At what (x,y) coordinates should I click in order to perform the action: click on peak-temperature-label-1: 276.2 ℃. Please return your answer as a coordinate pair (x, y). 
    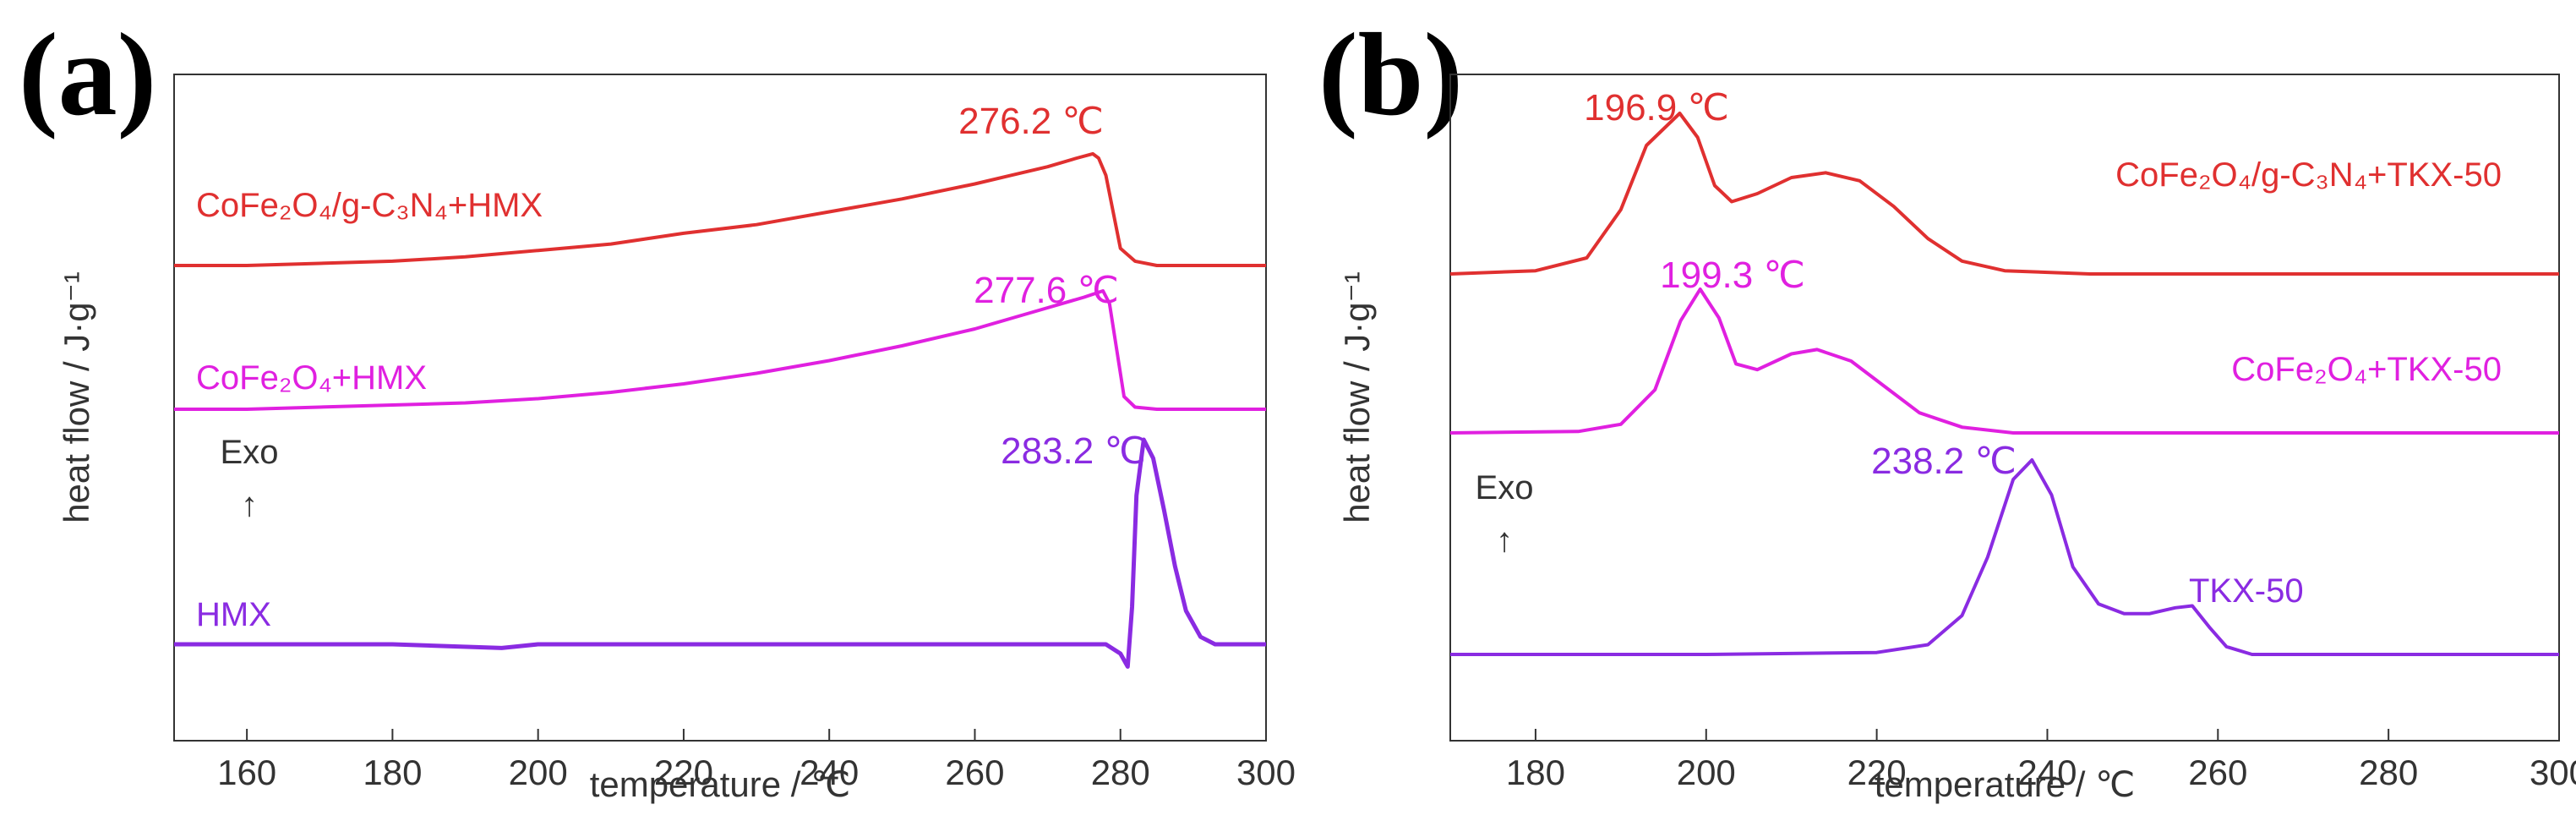
    Looking at the image, I should click on (1031, 122).